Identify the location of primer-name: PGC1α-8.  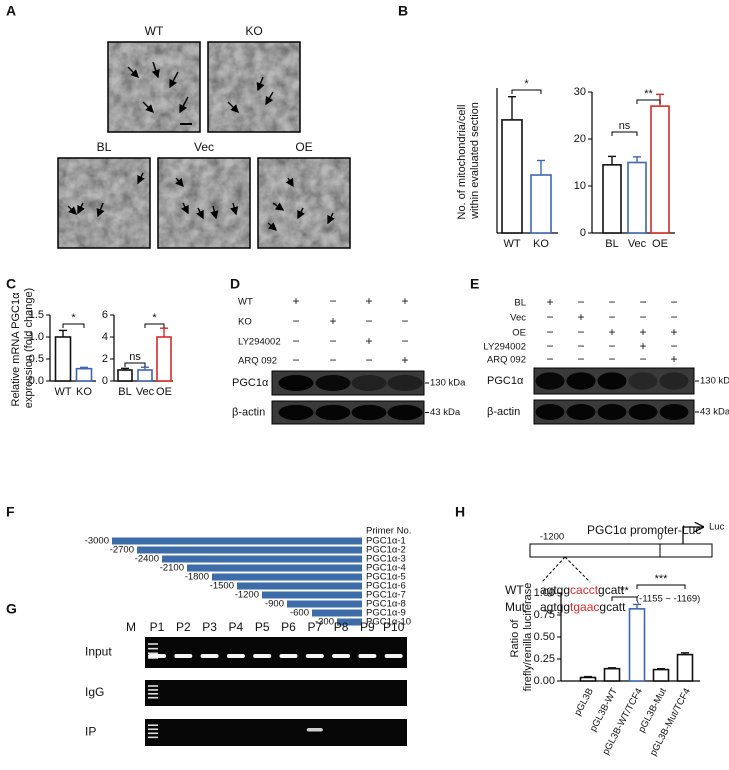
(386, 604).